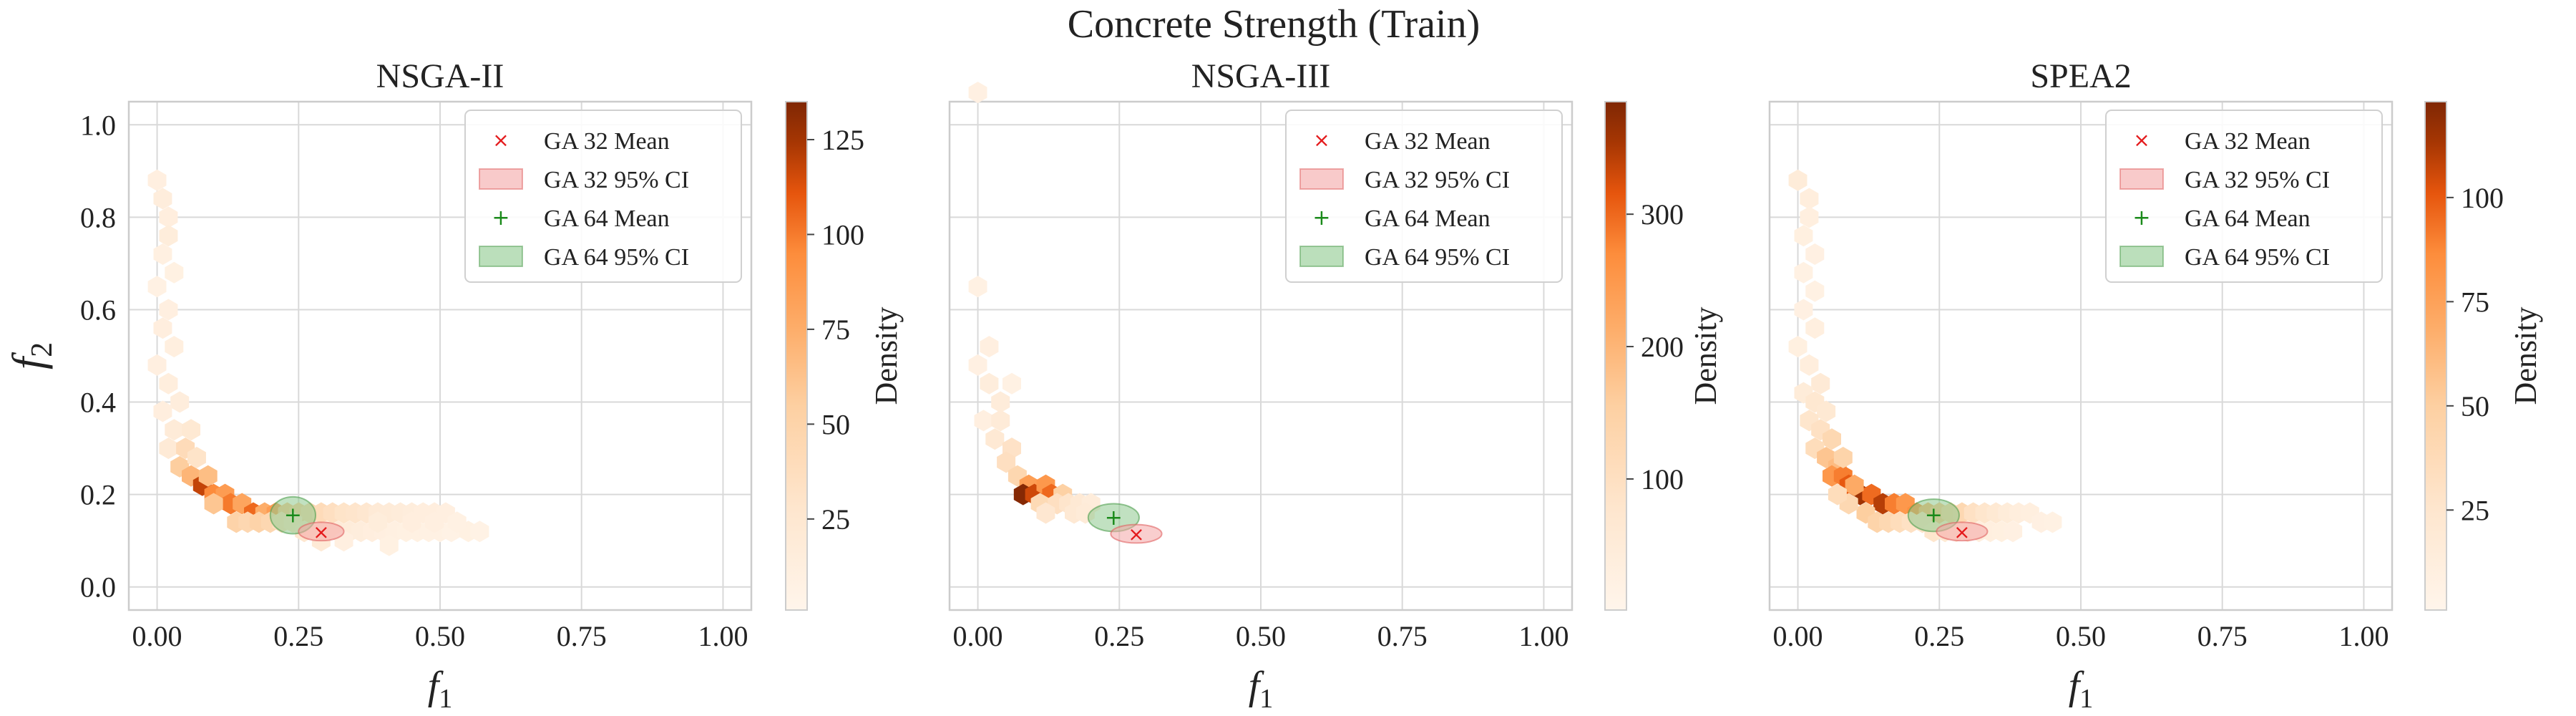  Describe the element at coordinates (1437, 180) in the screenshot. I see `legend-entry-label: GA 32 95% CI` at that location.